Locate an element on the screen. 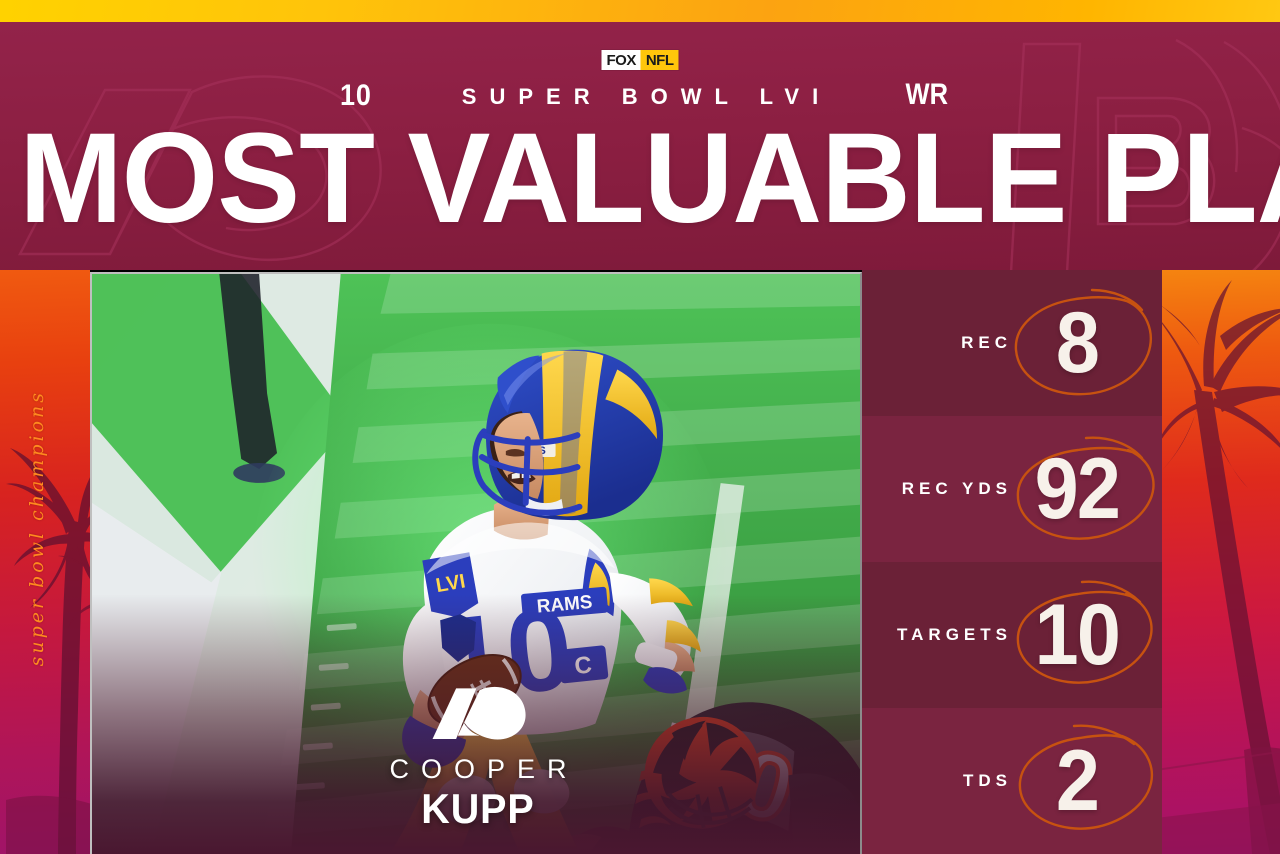 The width and height of the screenshot is (1280, 854). player-name-block: COOPER KUPP is located at coordinates (476, 756).